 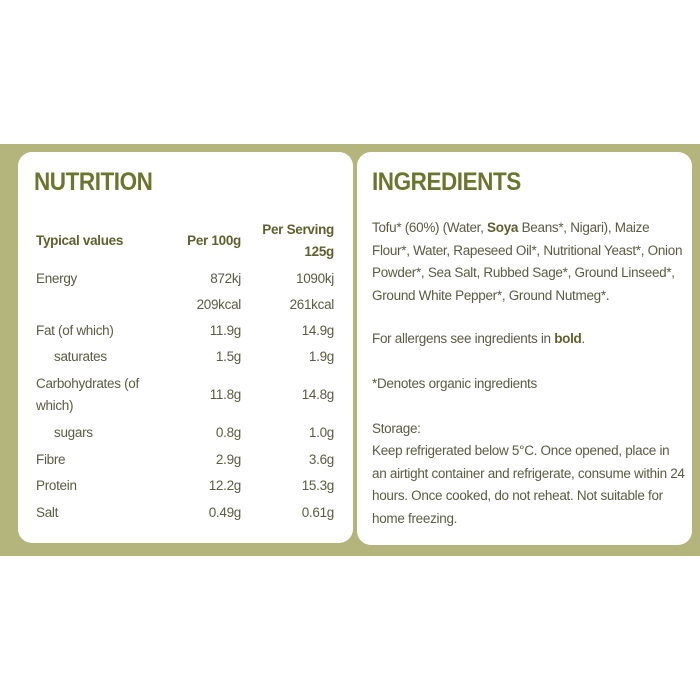 I want to click on organic-note: *Denotes organic ingredients, so click(x=454, y=383).